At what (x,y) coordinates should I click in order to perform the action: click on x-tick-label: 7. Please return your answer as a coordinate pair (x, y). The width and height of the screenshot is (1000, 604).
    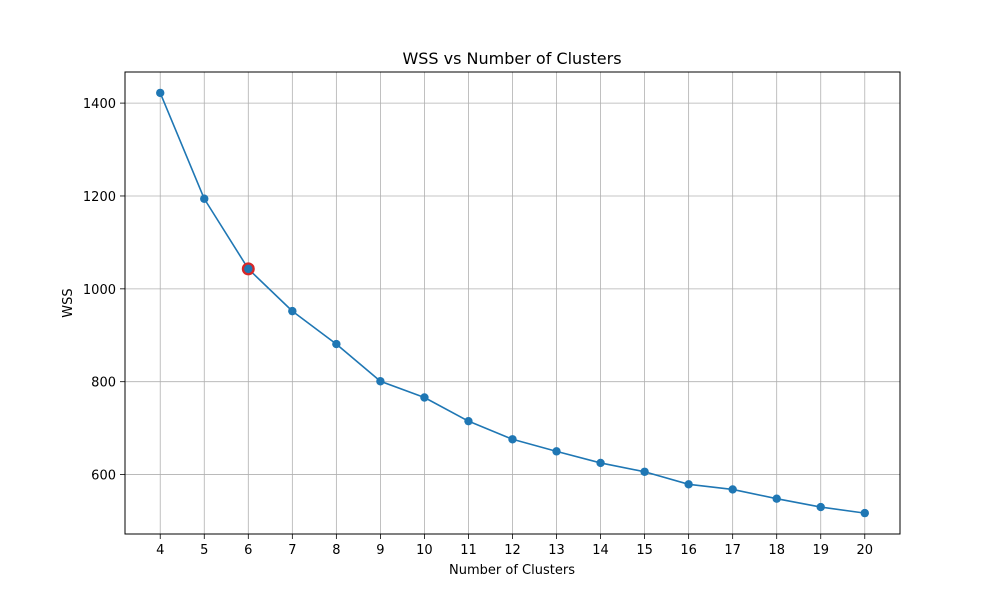
    Looking at the image, I should click on (292, 550).